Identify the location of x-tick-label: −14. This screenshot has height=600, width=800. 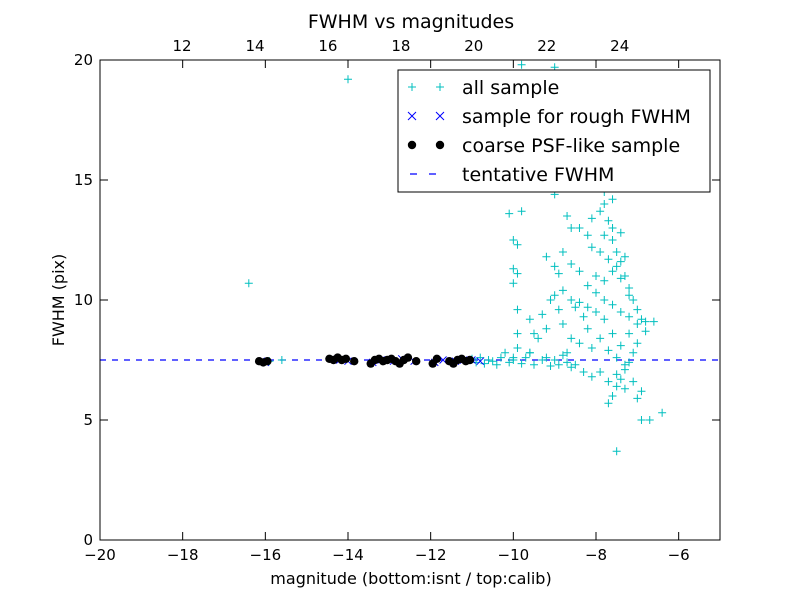
(348, 555).